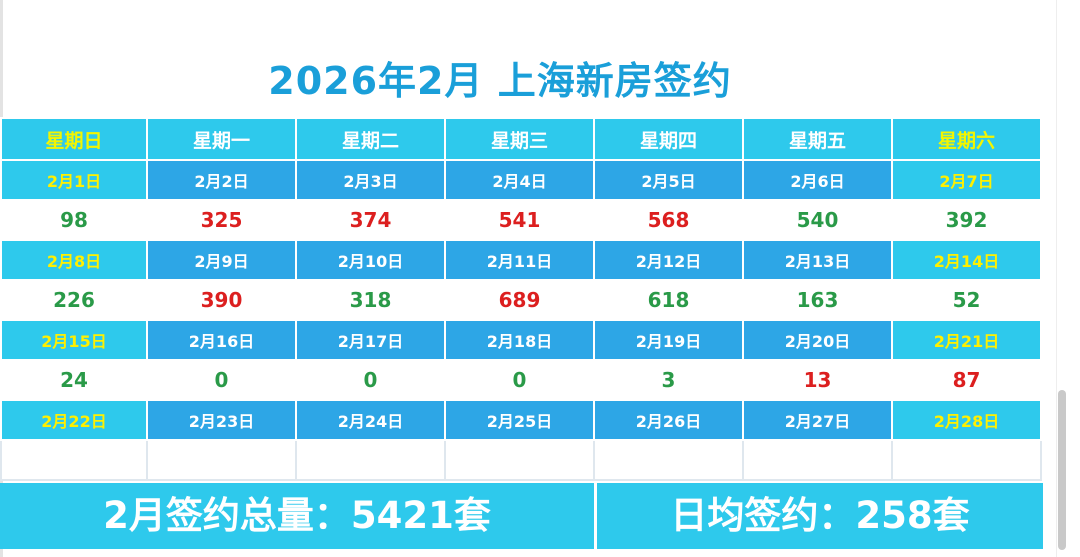 The height and width of the screenshot is (557, 1080). I want to click on date-row-week2: 2月8日 2月9日 2月10日 2月11日 2月12日 2月13日 2月14日, so click(521, 260).